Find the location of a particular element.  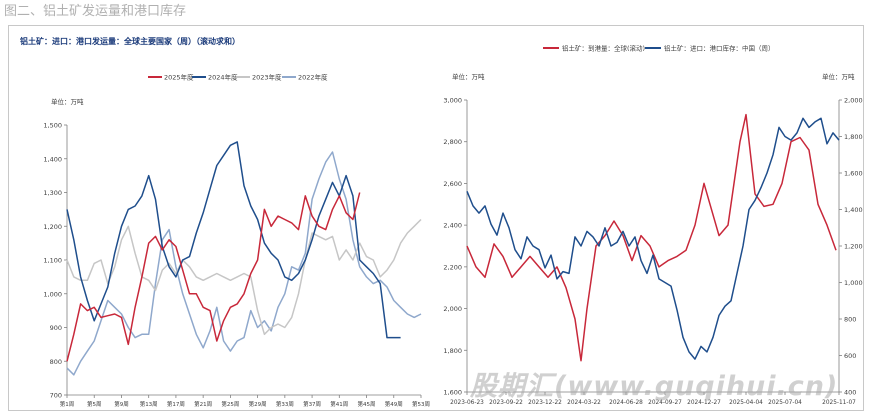

left-chart-x-tick-label: 第5周 is located at coordinates (94, 404).